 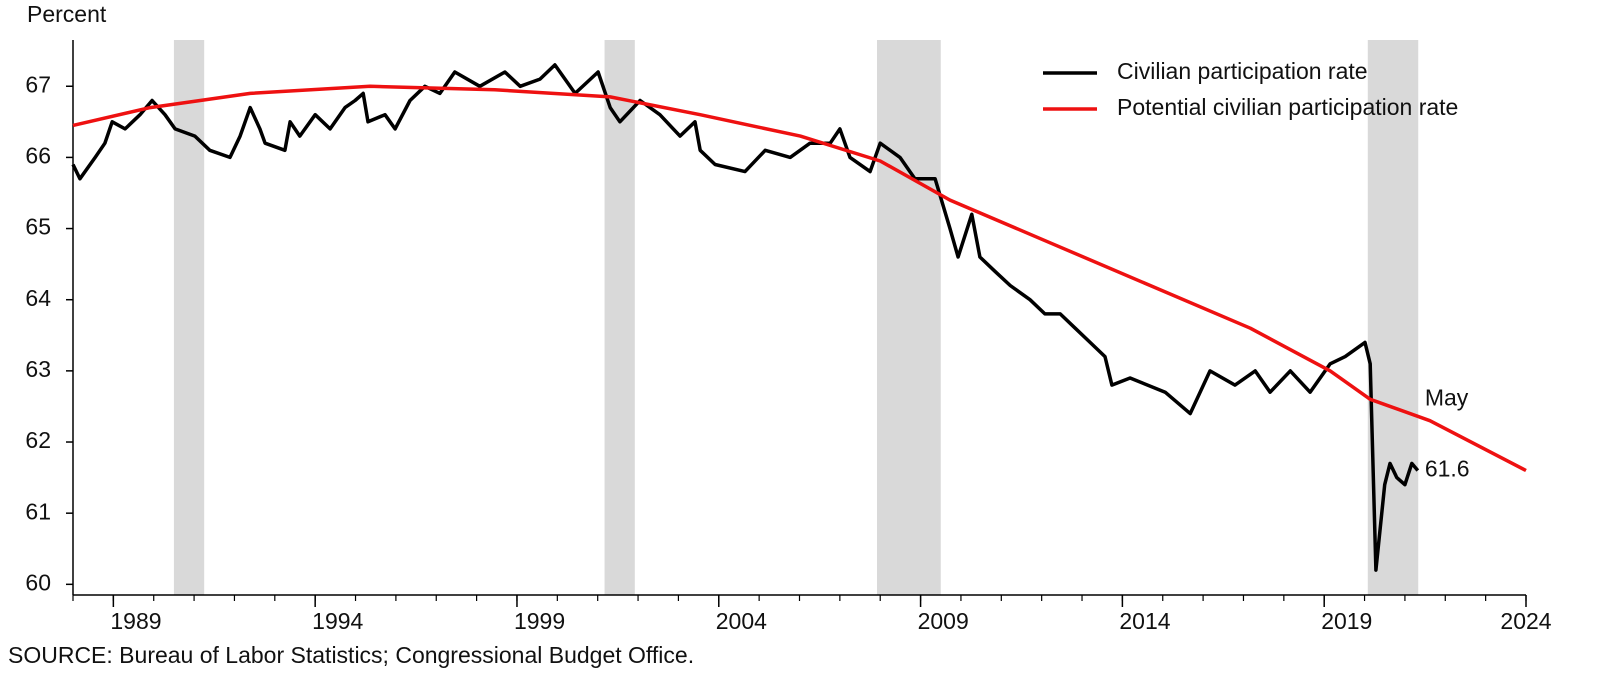 I want to click on y-tick-label: 67, so click(x=38, y=84).